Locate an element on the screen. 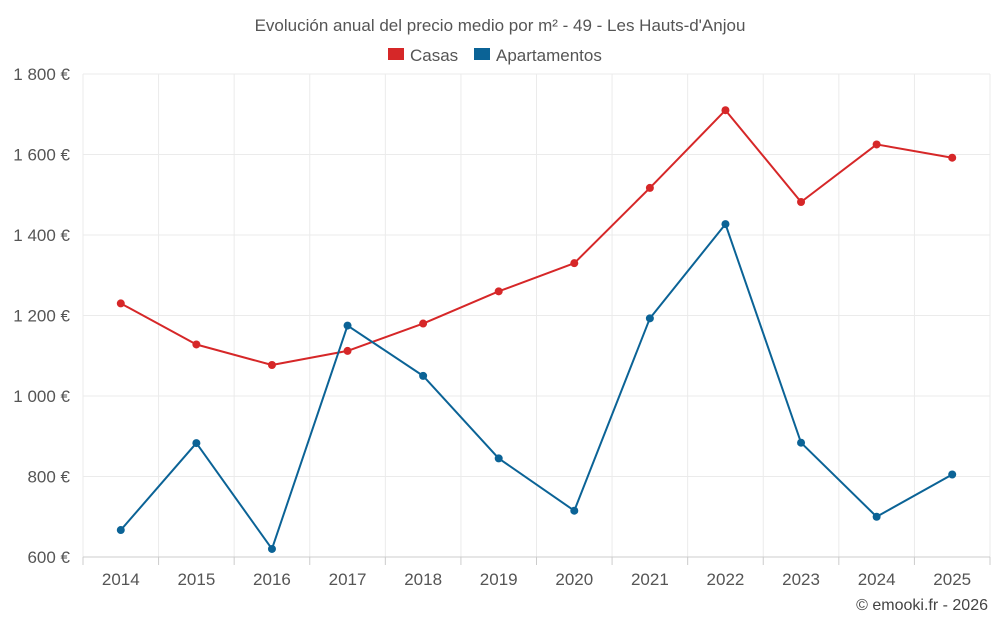 The height and width of the screenshot is (625, 1000). x-tick-label: 2020 is located at coordinates (574, 579).